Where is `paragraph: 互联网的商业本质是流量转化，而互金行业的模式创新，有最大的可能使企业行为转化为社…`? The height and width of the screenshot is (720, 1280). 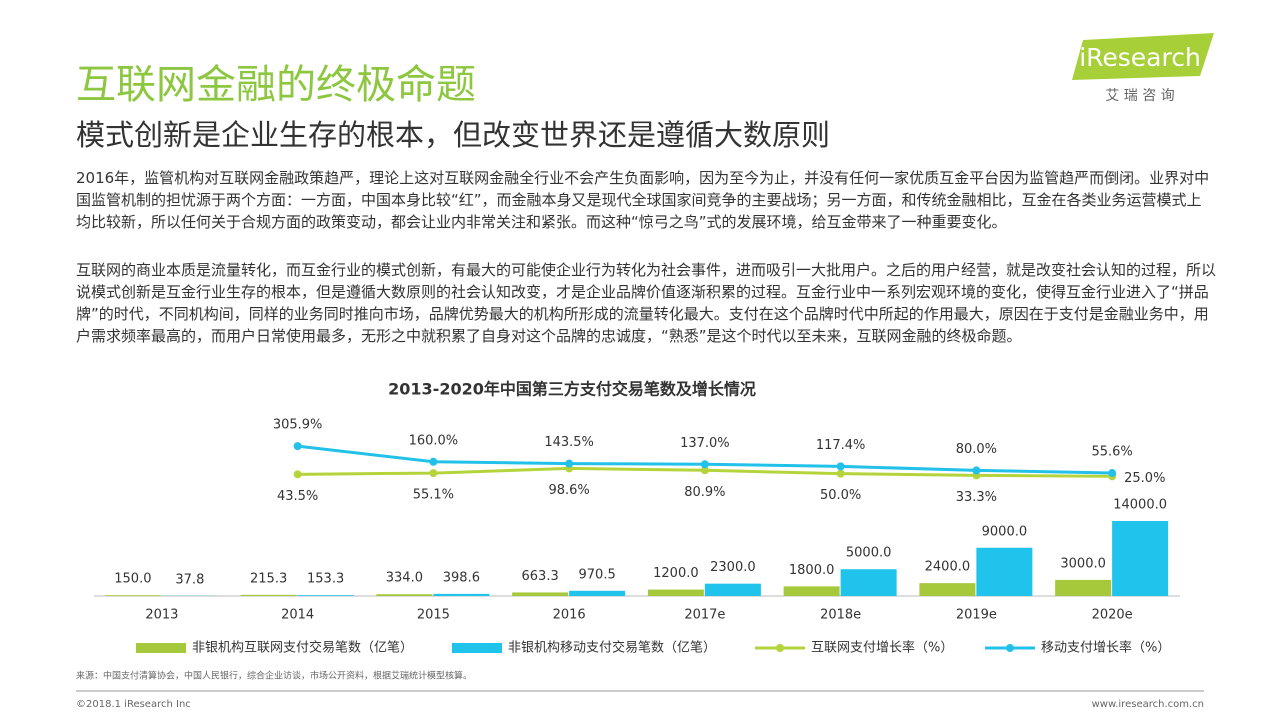
paragraph: 互联网的商业本质是流量转化，而互金行业的模式创新，有最大的可能使企业行为转化为社… is located at coordinates (646, 303).